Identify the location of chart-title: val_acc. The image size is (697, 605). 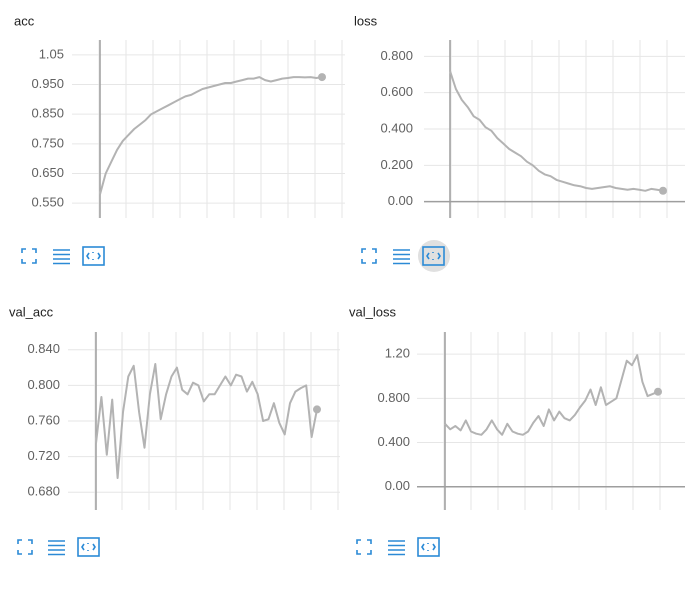
(31, 311).